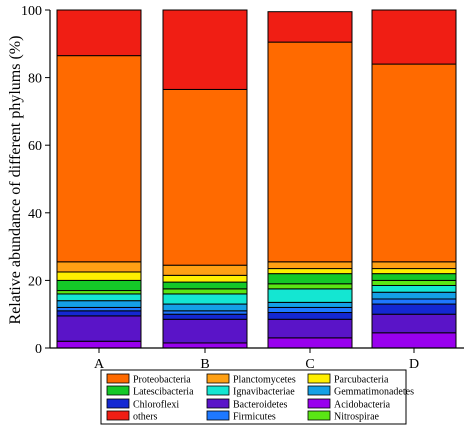  Describe the element at coordinates (205, 312) in the screenshot. I see `bar-segment-B-firmicutes` at that location.